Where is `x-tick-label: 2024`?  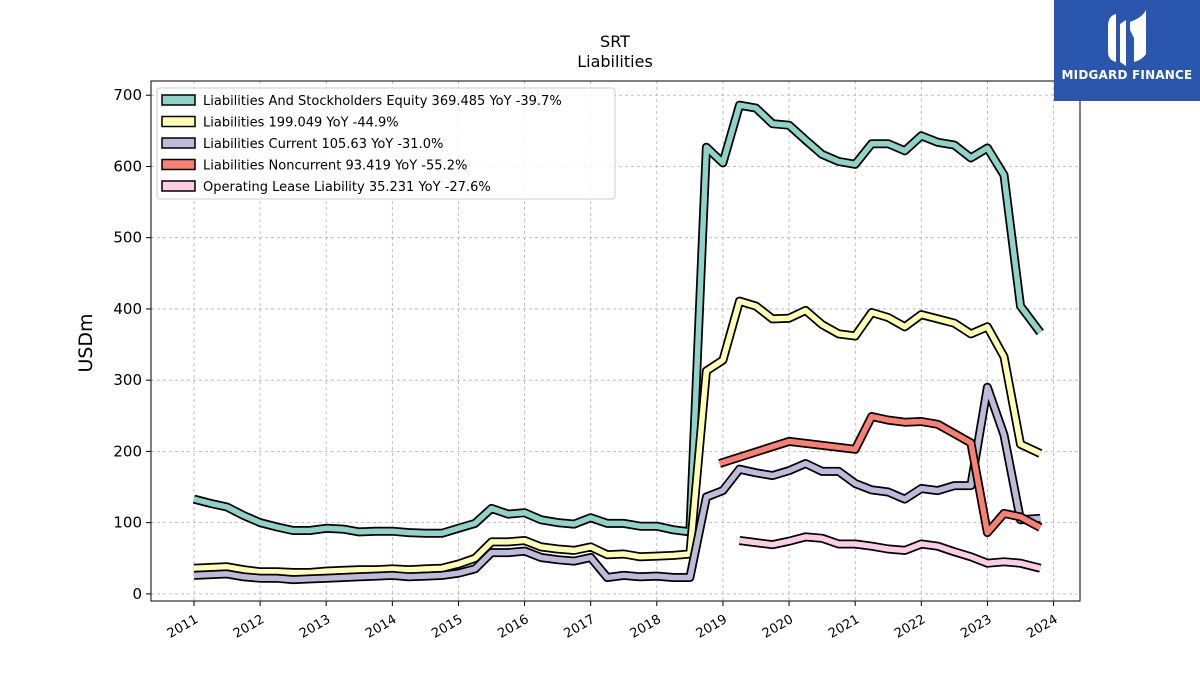
x-tick-label: 2024 is located at coordinates (1042, 627).